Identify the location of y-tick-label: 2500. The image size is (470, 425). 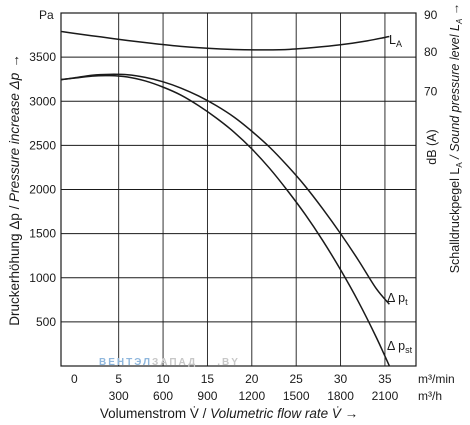
(42, 145).